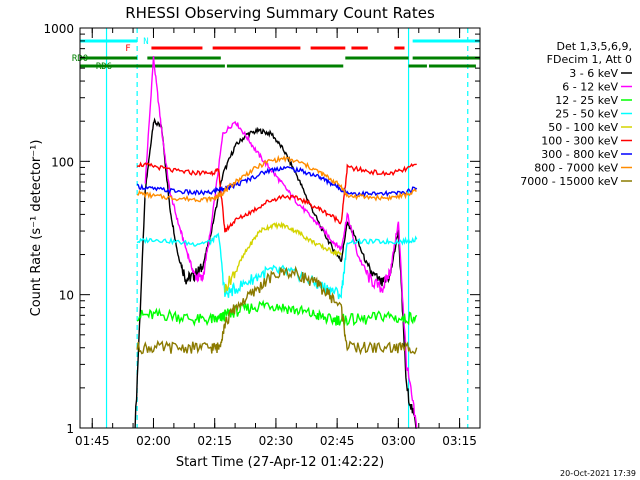 This screenshot has width=640, height=480. I want to click on y-tick-label: 100, so click(62, 162).